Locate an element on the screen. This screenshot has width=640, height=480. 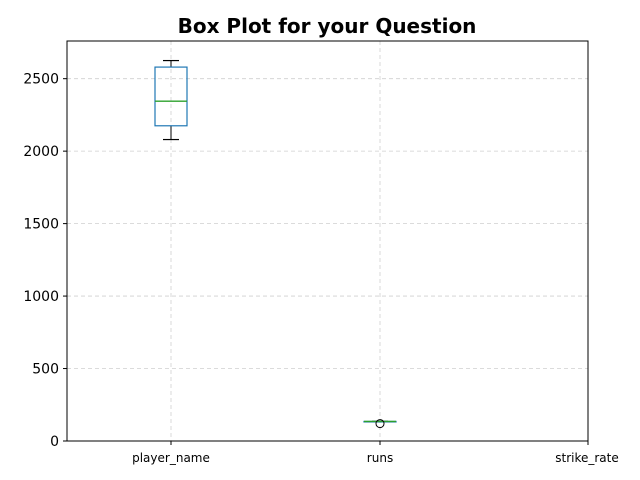
x-tick-label: player_name is located at coordinates (171, 458).